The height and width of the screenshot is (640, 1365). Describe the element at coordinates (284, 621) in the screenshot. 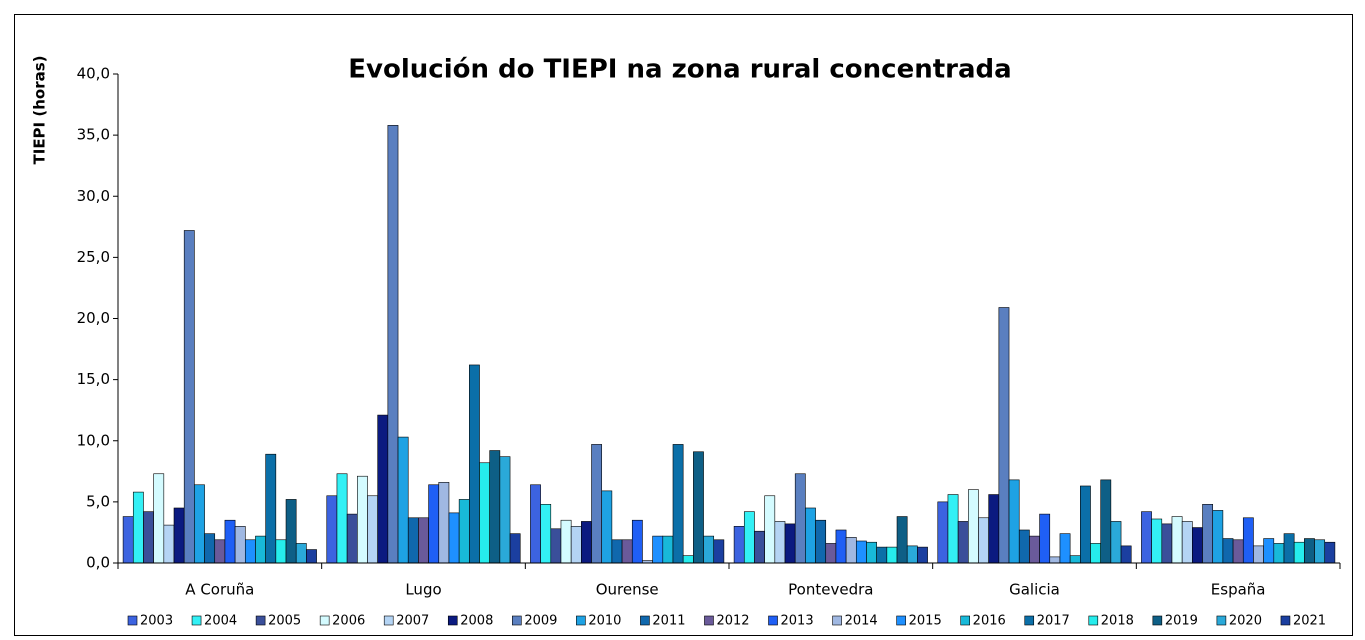

I see `legend-label: 2005` at that location.